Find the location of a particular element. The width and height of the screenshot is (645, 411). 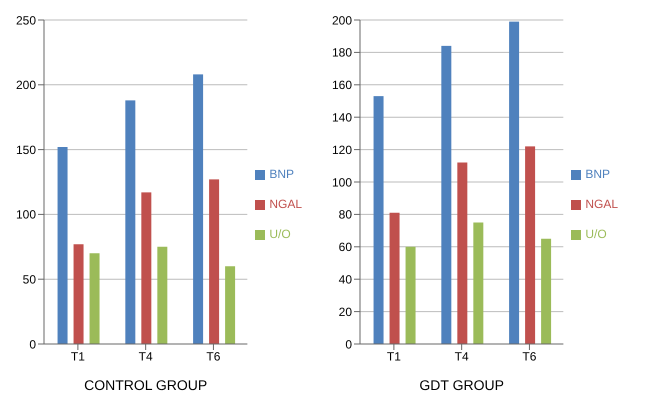

y-tick-label: 180 is located at coordinates (342, 53).